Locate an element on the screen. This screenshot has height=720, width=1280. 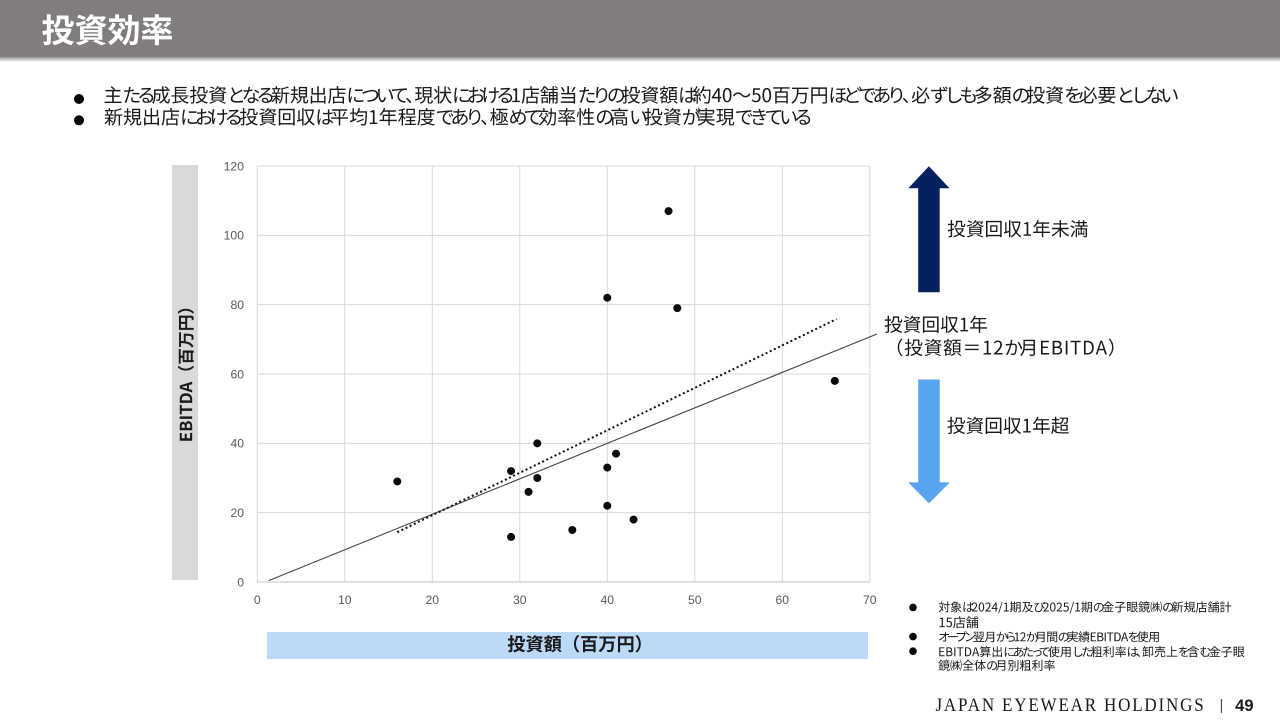
svg-text: 49 is located at coordinates (1244, 706).